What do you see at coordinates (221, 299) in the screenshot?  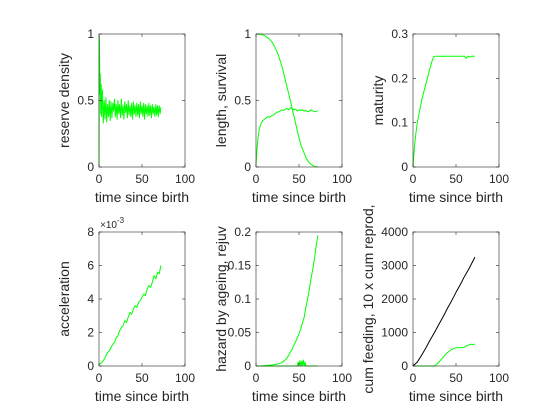 I see `y-axis-label: hazard by ageing, rejuv` at bounding box center [221, 299].